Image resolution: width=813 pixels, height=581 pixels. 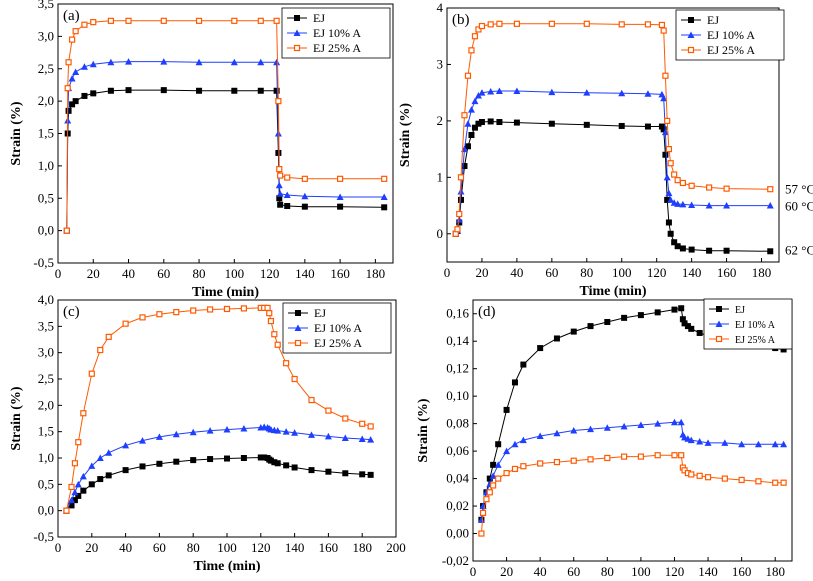 What do you see at coordinates (613, 162) in the screenshot?
I see `series-line-ej-10pct-a` at bounding box center [613, 162].